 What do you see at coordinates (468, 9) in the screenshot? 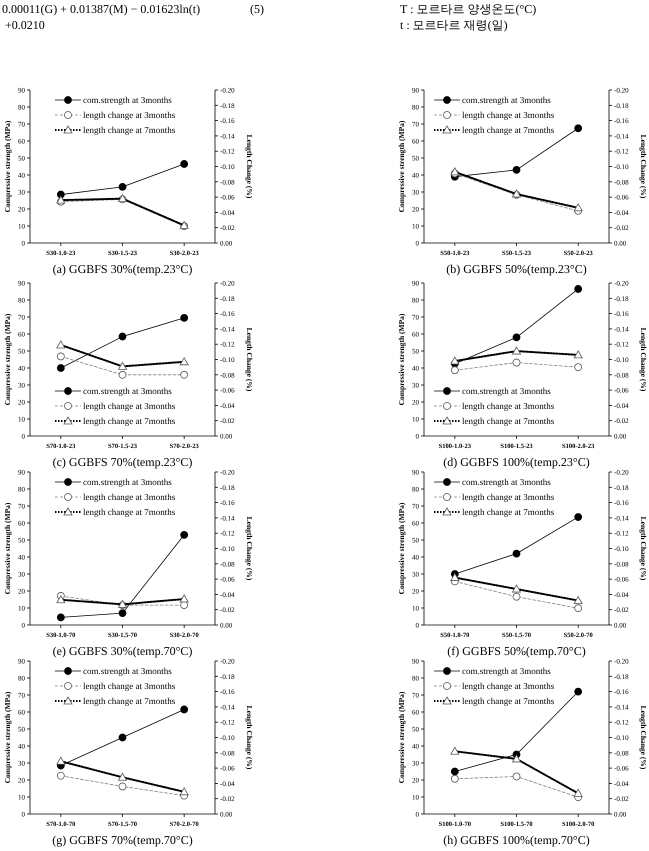
I see `text: T : 모르타르 양생온도(°C)` at bounding box center [468, 9].